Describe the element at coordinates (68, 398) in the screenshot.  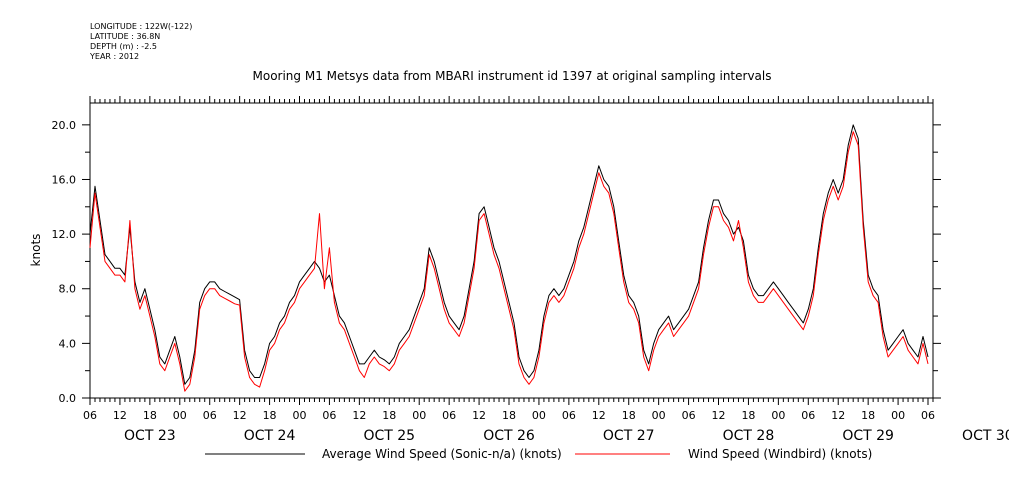
I see `y-tick-label: 0.0` at that location.